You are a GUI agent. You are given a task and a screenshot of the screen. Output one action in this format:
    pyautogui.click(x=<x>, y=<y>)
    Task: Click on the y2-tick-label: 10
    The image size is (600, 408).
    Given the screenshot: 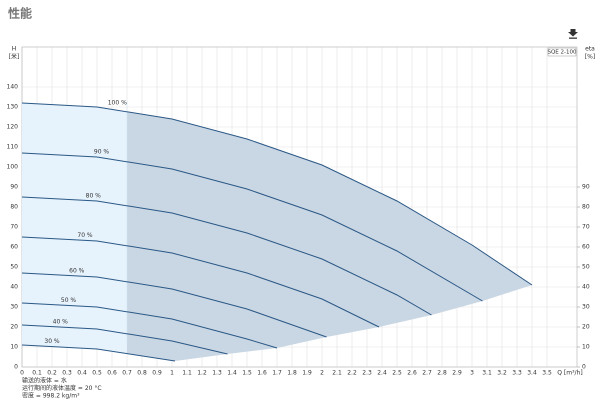 What is the action you would take?
    pyautogui.click(x=586, y=347)
    